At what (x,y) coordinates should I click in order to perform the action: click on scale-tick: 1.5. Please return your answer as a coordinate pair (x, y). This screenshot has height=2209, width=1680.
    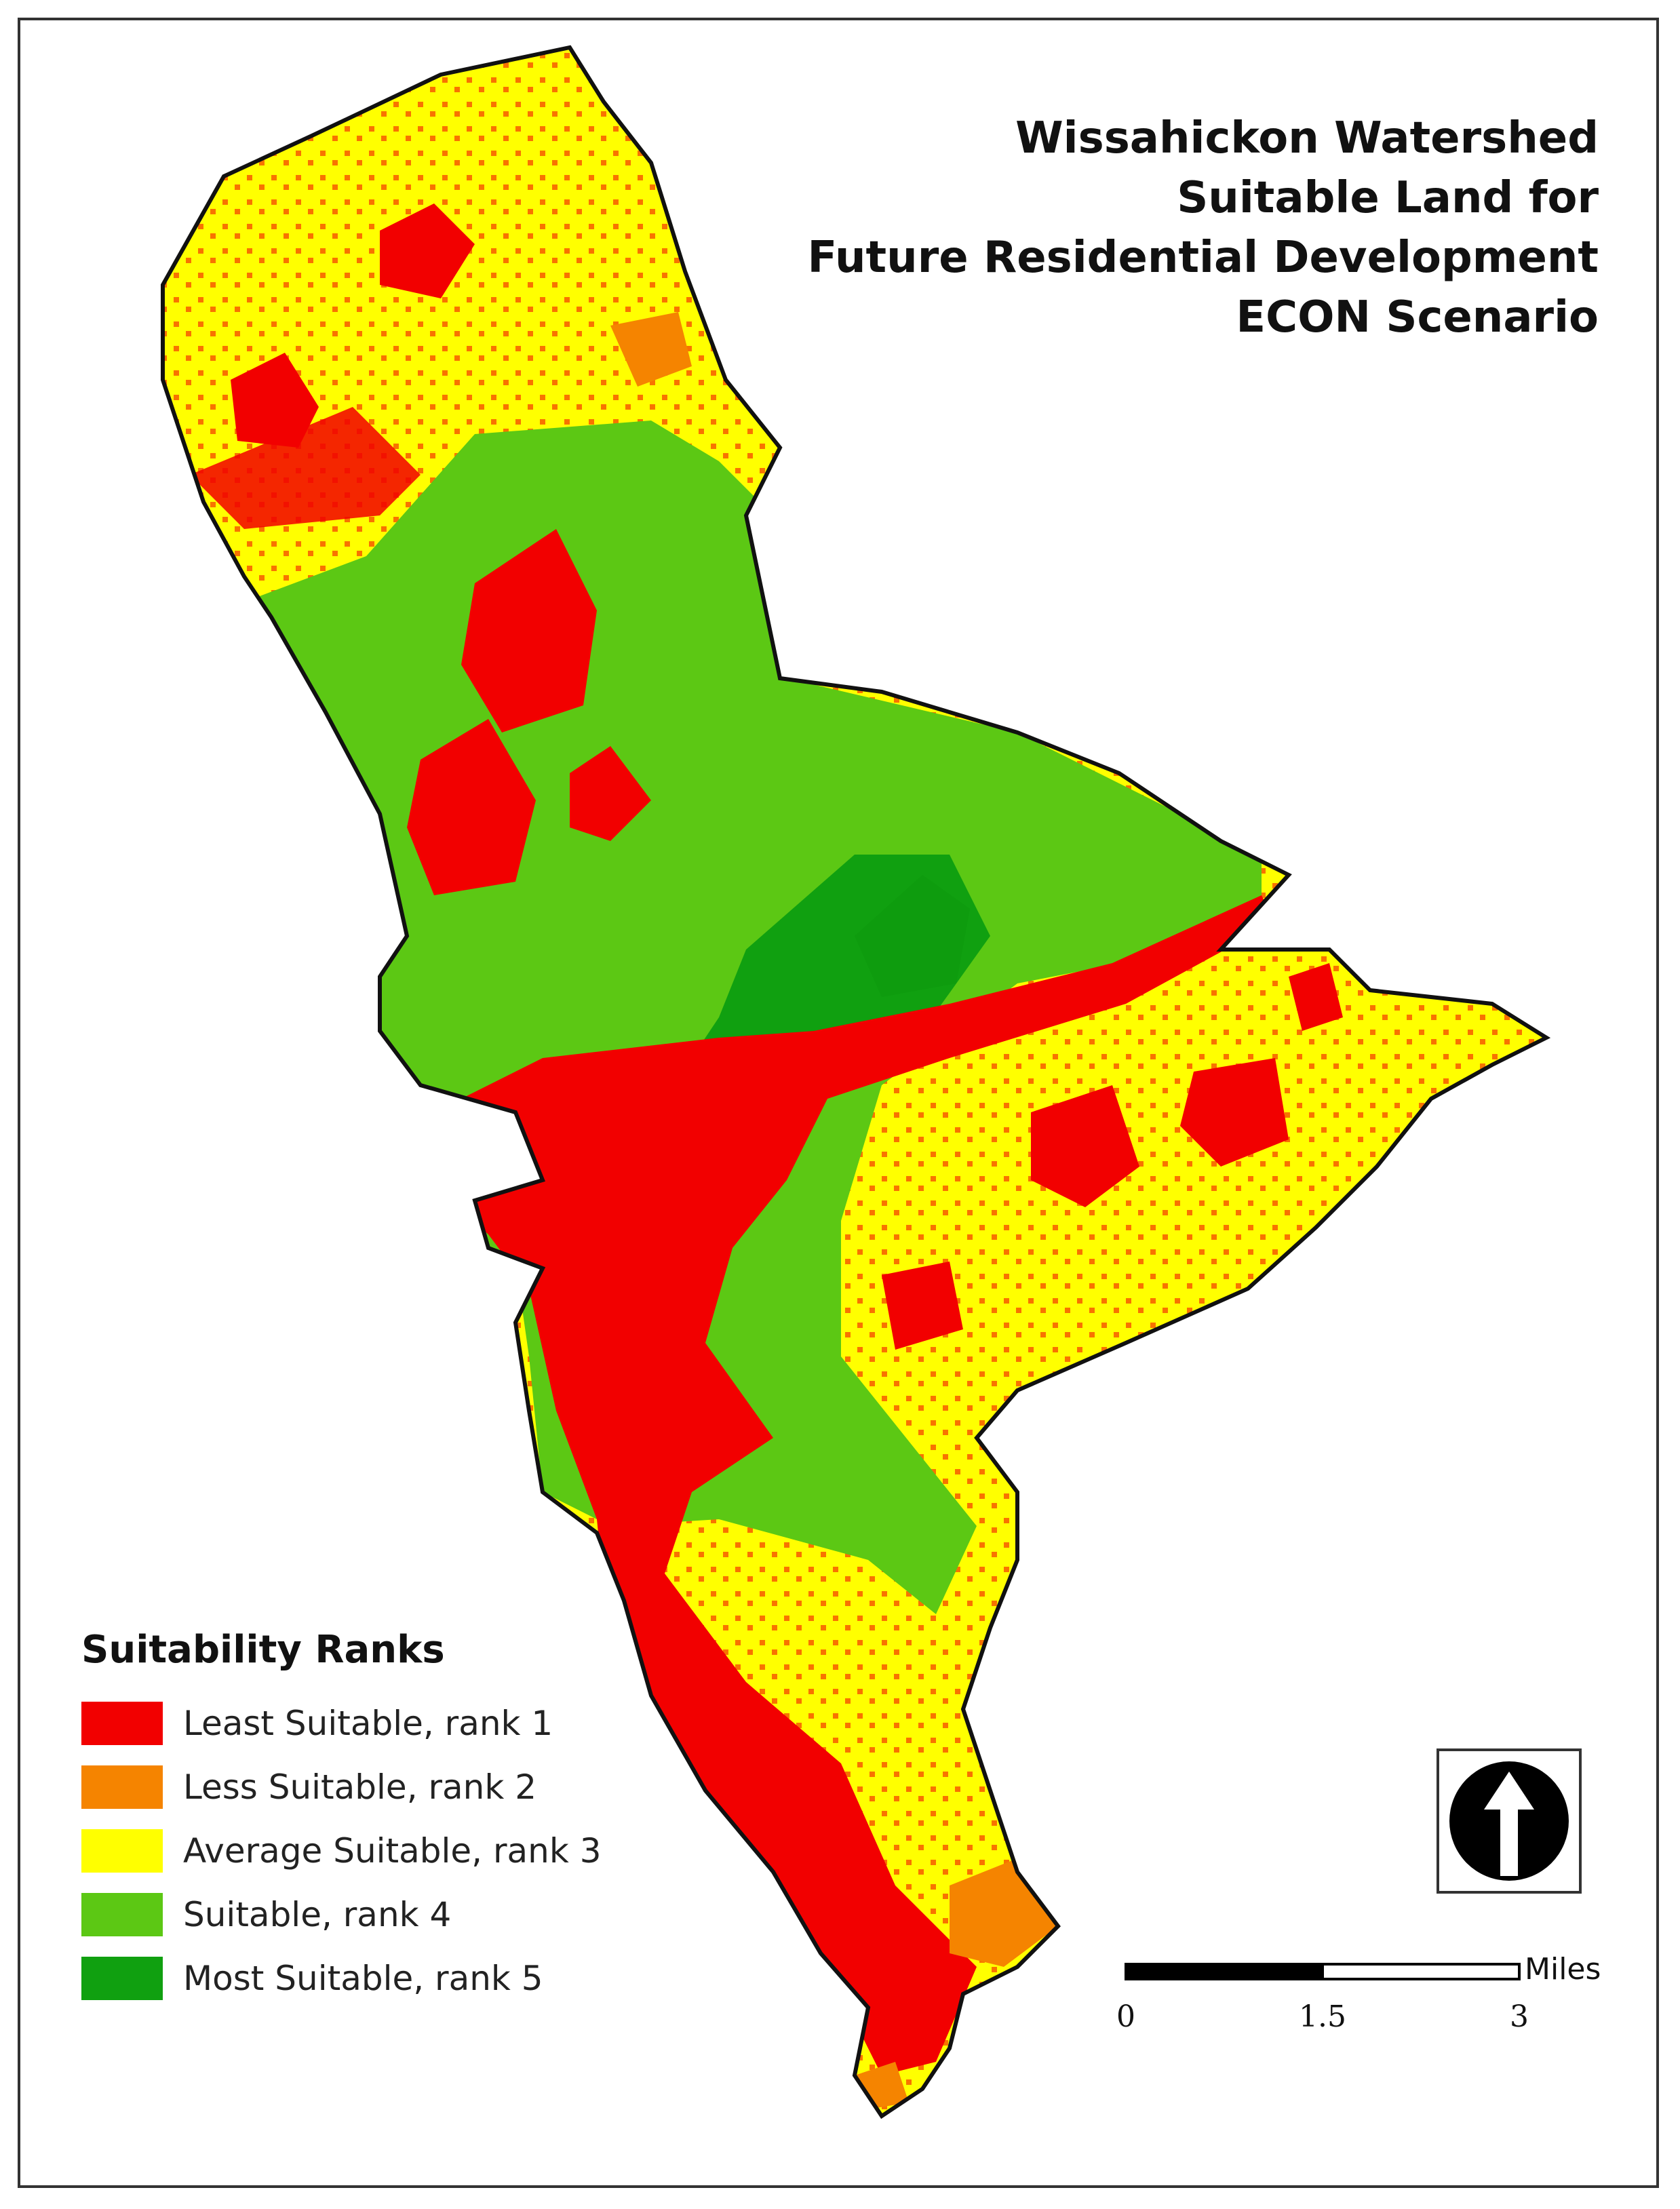
    Looking at the image, I should click on (1323, 2016).